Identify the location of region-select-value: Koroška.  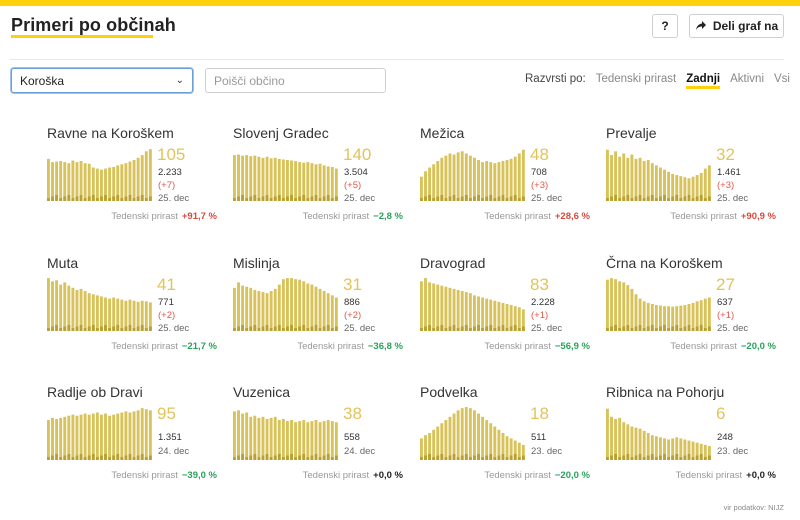
(42, 80).